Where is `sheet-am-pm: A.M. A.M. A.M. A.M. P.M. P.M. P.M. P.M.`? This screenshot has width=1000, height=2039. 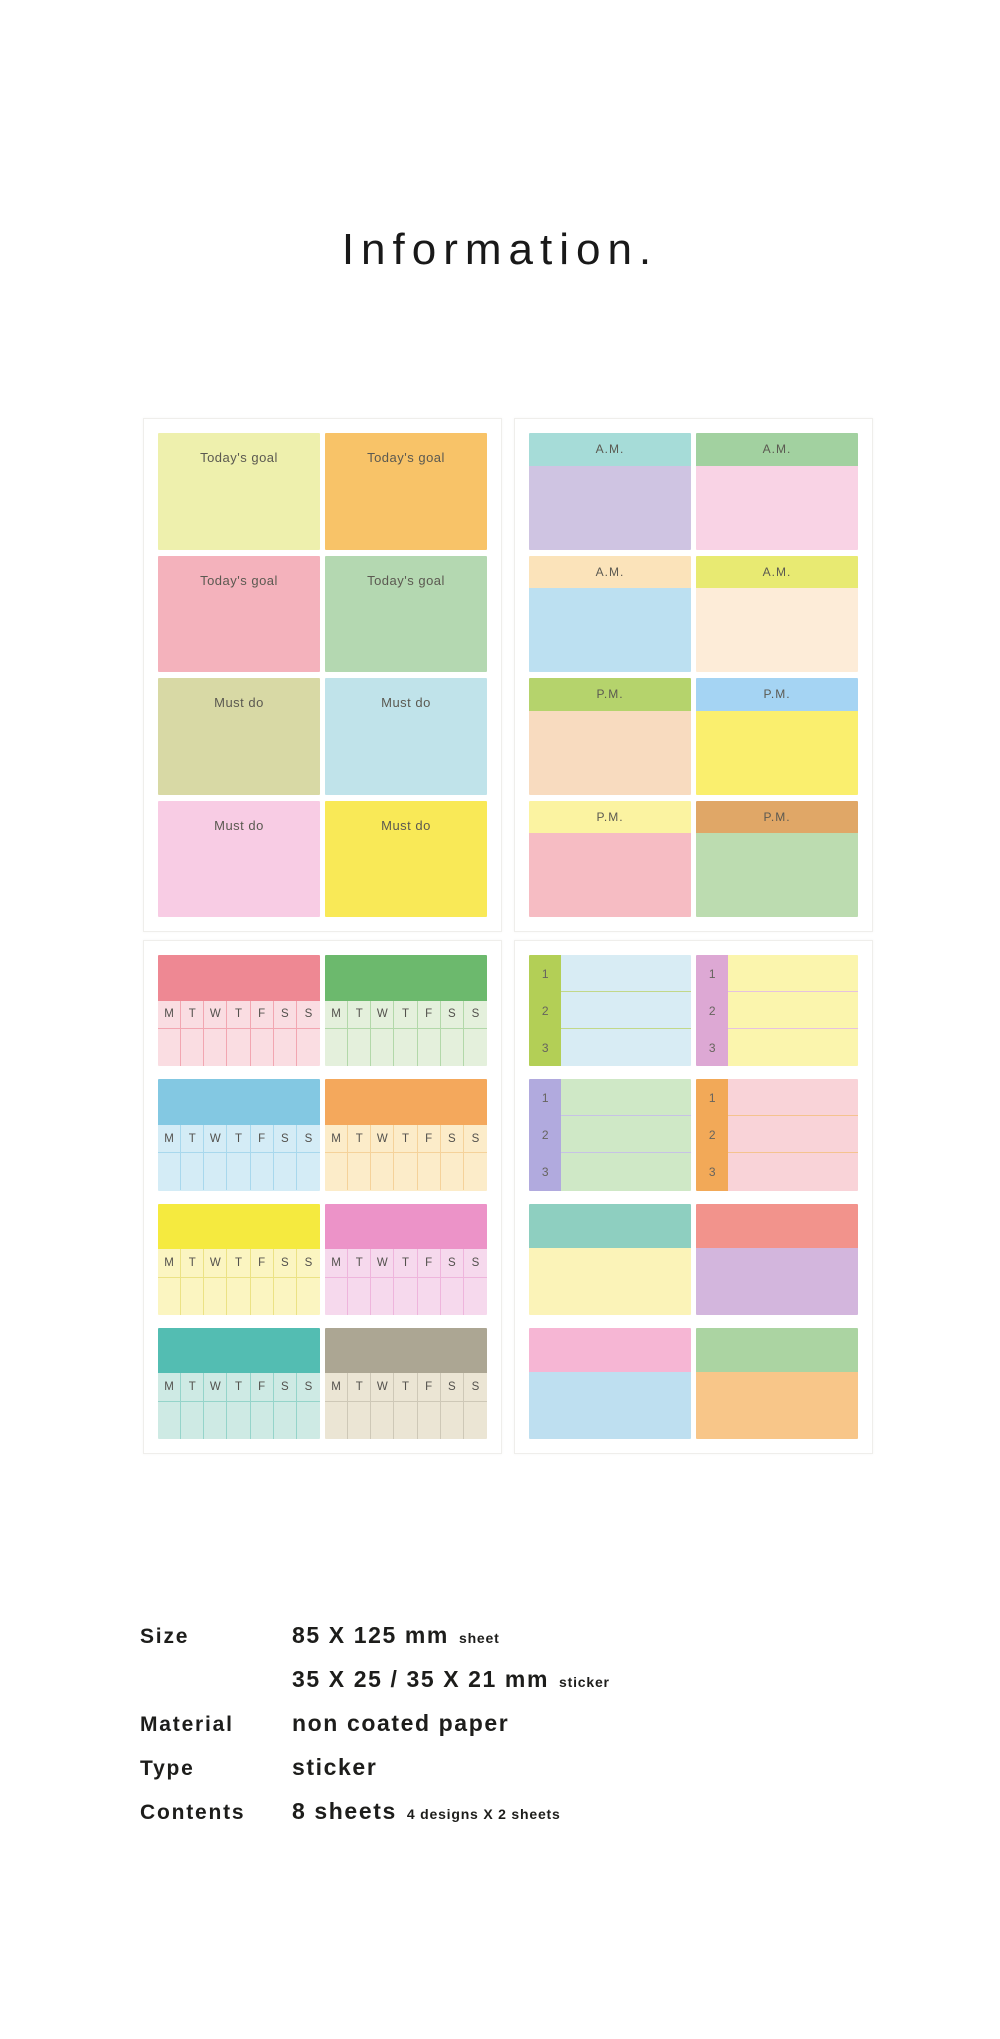
sheet-am-pm: A.M. A.M. A.M. A.M. P.M. P.M. P.M. P.M. is located at coordinates (693, 675).